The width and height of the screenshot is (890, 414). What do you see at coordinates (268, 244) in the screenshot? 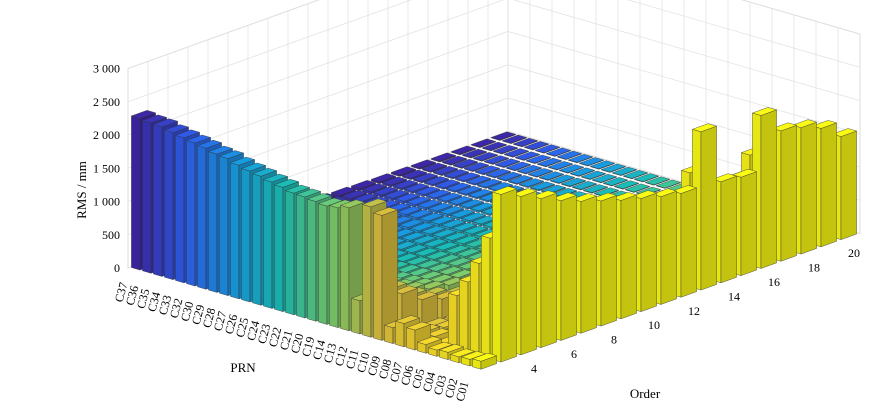
I see `bar-C24-order-2-face-a` at bounding box center [268, 244].